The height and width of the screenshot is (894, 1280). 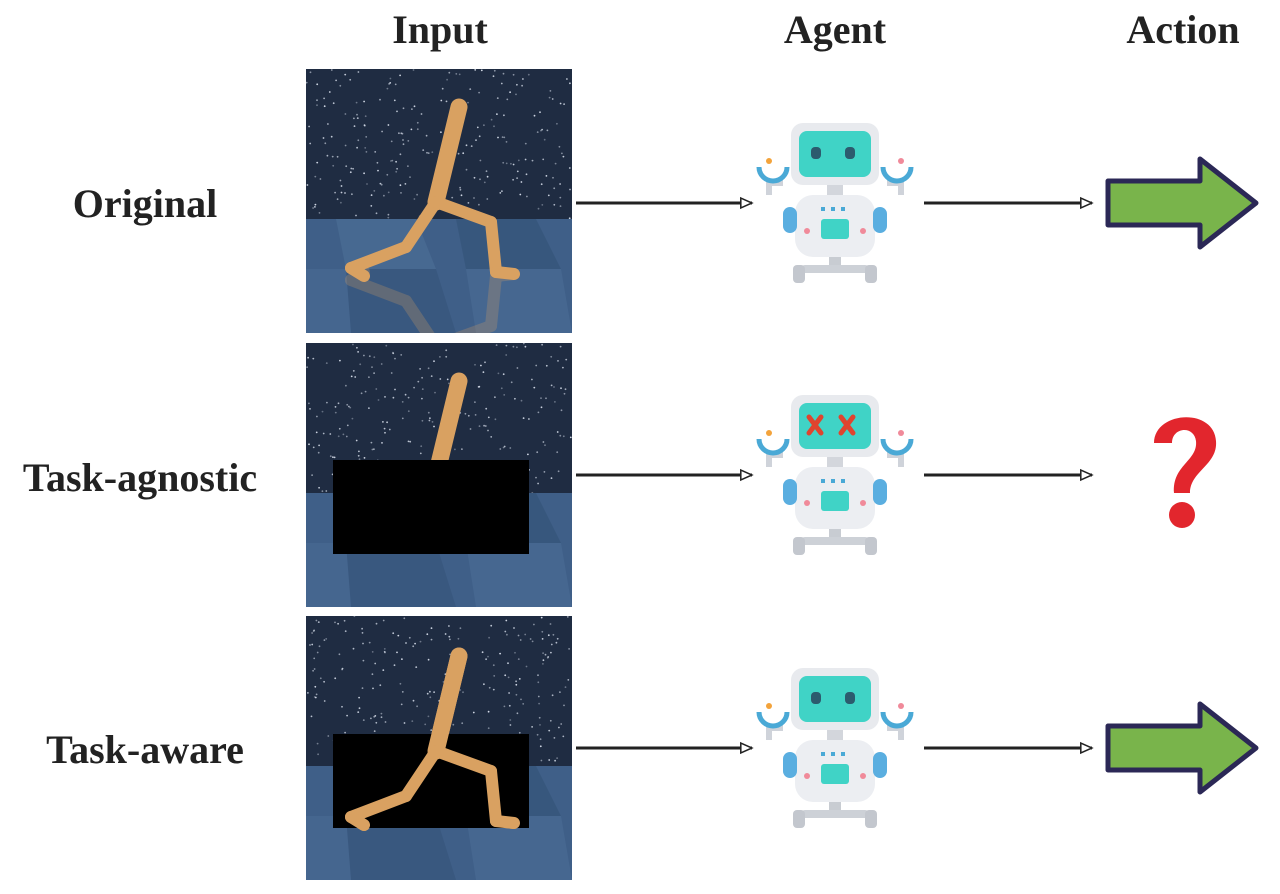 What do you see at coordinates (145, 749) in the screenshot?
I see `row-label-task-aware: Task-aware` at bounding box center [145, 749].